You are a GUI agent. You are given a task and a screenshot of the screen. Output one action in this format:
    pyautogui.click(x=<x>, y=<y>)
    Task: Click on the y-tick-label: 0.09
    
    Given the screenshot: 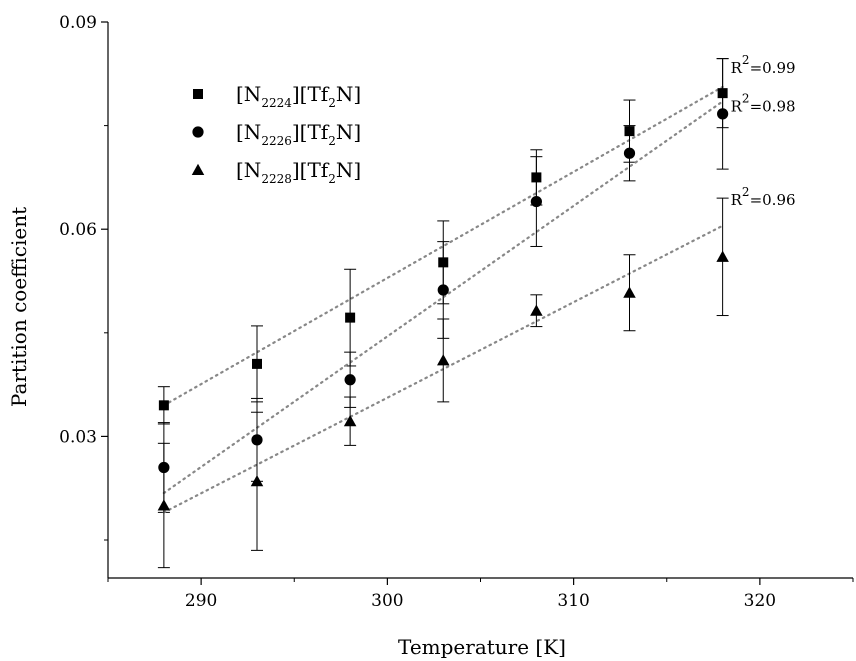 What is the action you would take?
    pyautogui.click(x=78, y=23)
    